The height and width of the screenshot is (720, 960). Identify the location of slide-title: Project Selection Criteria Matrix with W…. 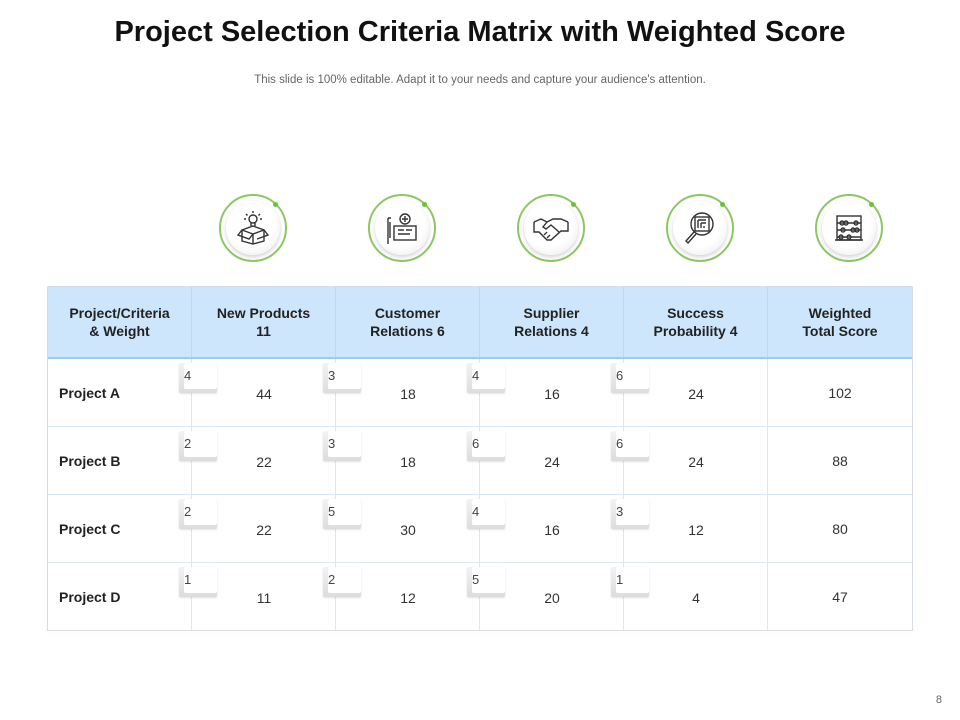
(480, 32).